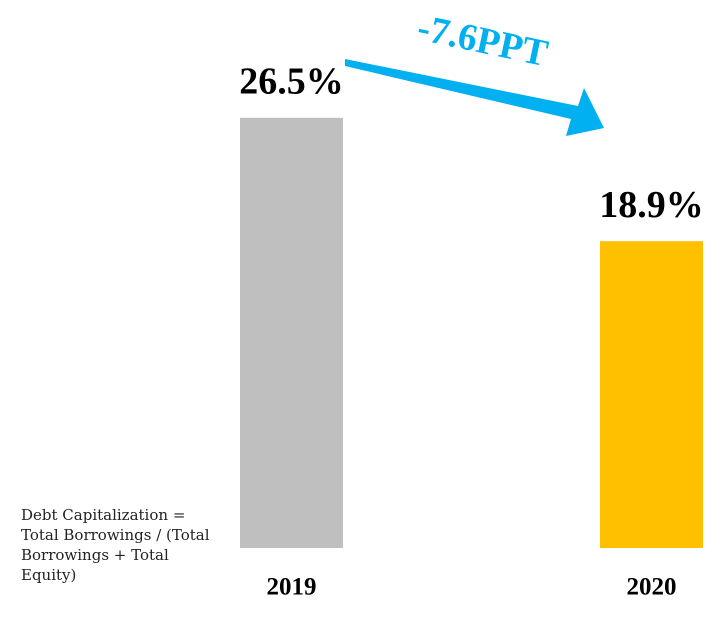  What do you see at coordinates (652, 587) in the screenshot?
I see `x-tick-label: 2020` at bounding box center [652, 587].